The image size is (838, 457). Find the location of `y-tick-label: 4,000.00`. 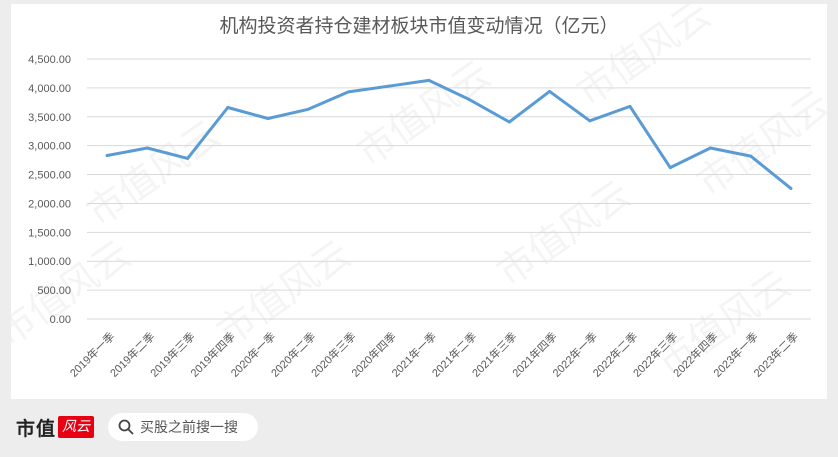

y-tick-label: 4,000.00 is located at coordinates (49, 89).